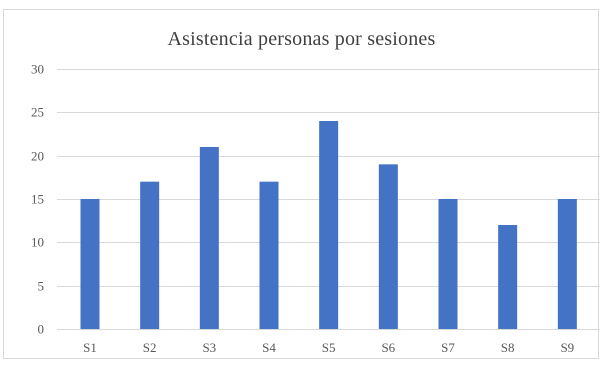 The image size is (603, 366). What do you see at coordinates (37, 69) in the screenshot?
I see `y-tick-label: 30` at bounding box center [37, 69].